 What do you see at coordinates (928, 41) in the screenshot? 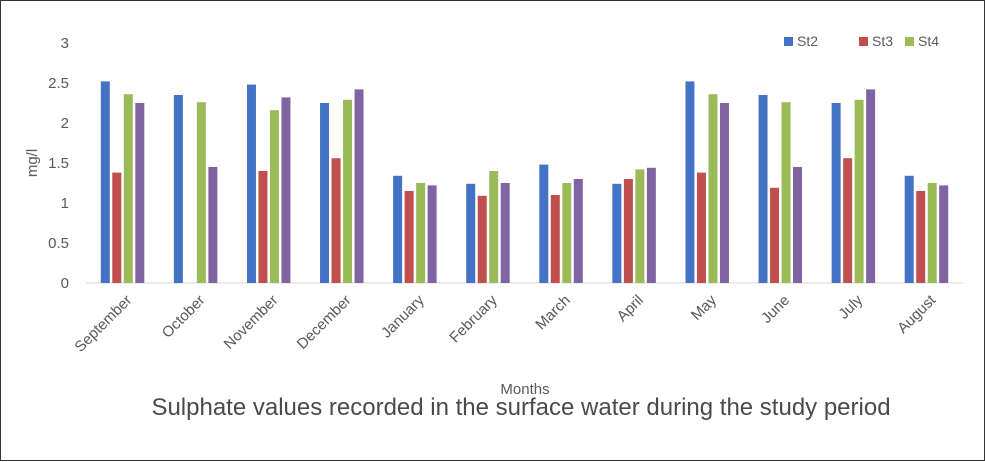
I see `legend-label: St4` at bounding box center [928, 41].